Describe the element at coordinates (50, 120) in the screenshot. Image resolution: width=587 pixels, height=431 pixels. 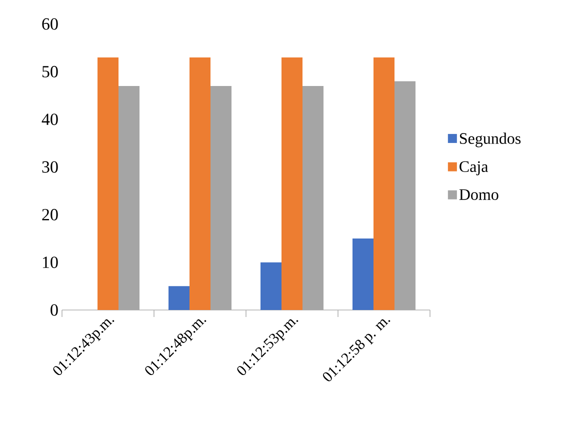
I see `y-tick-label: 40` at that location.